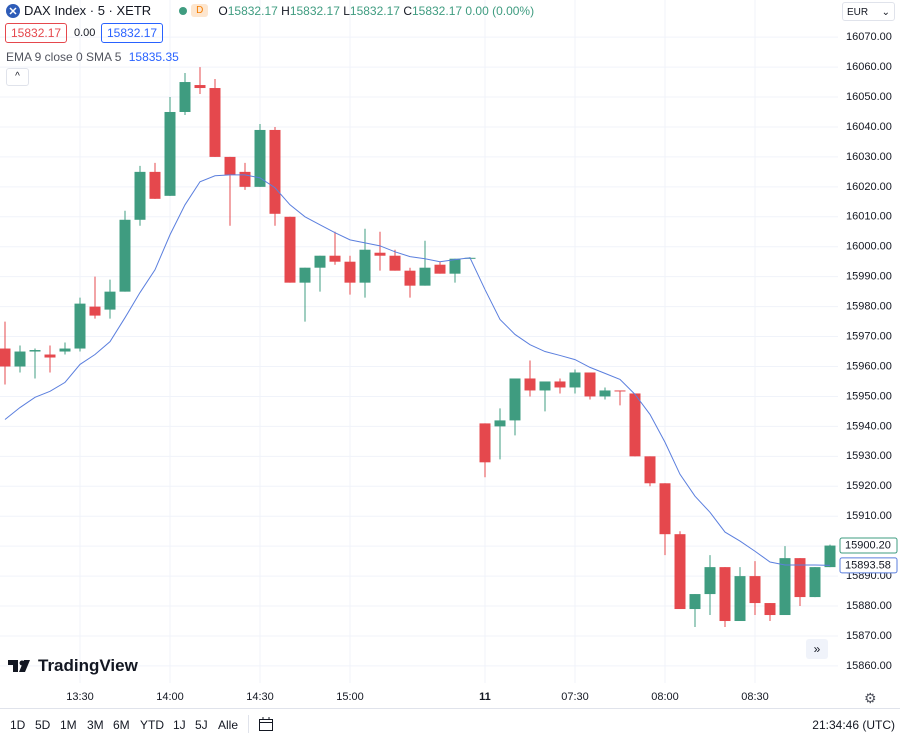 The height and width of the screenshot is (738, 900). I want to click on range-button: YTD, so click(152, 725).